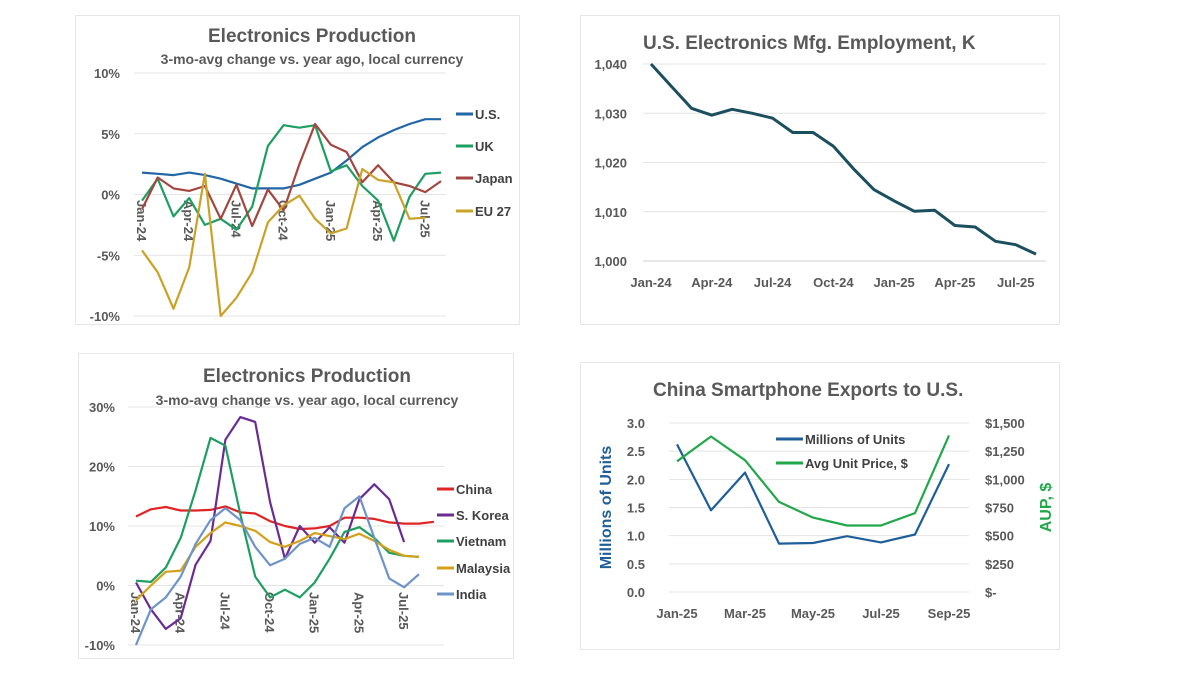 The width and height of the screenshot is (1200, 675). Describe the element at coordinates (474, 489) in the screenshot. I see `legend-label-china: China` at that location.